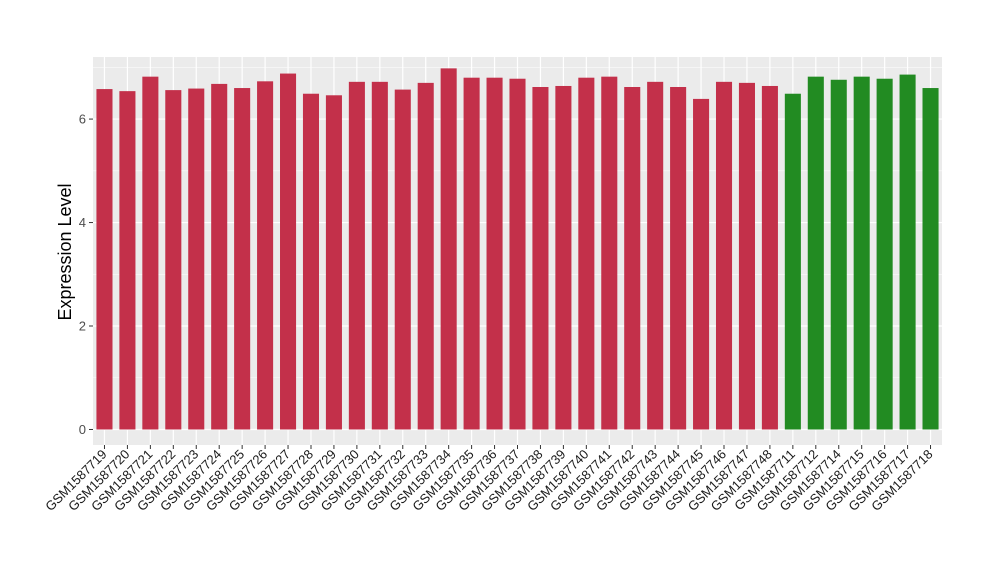 The height and width of the screenshot is (585, 1000). I want to click on bar-GSM1587722, so click(173, 260).